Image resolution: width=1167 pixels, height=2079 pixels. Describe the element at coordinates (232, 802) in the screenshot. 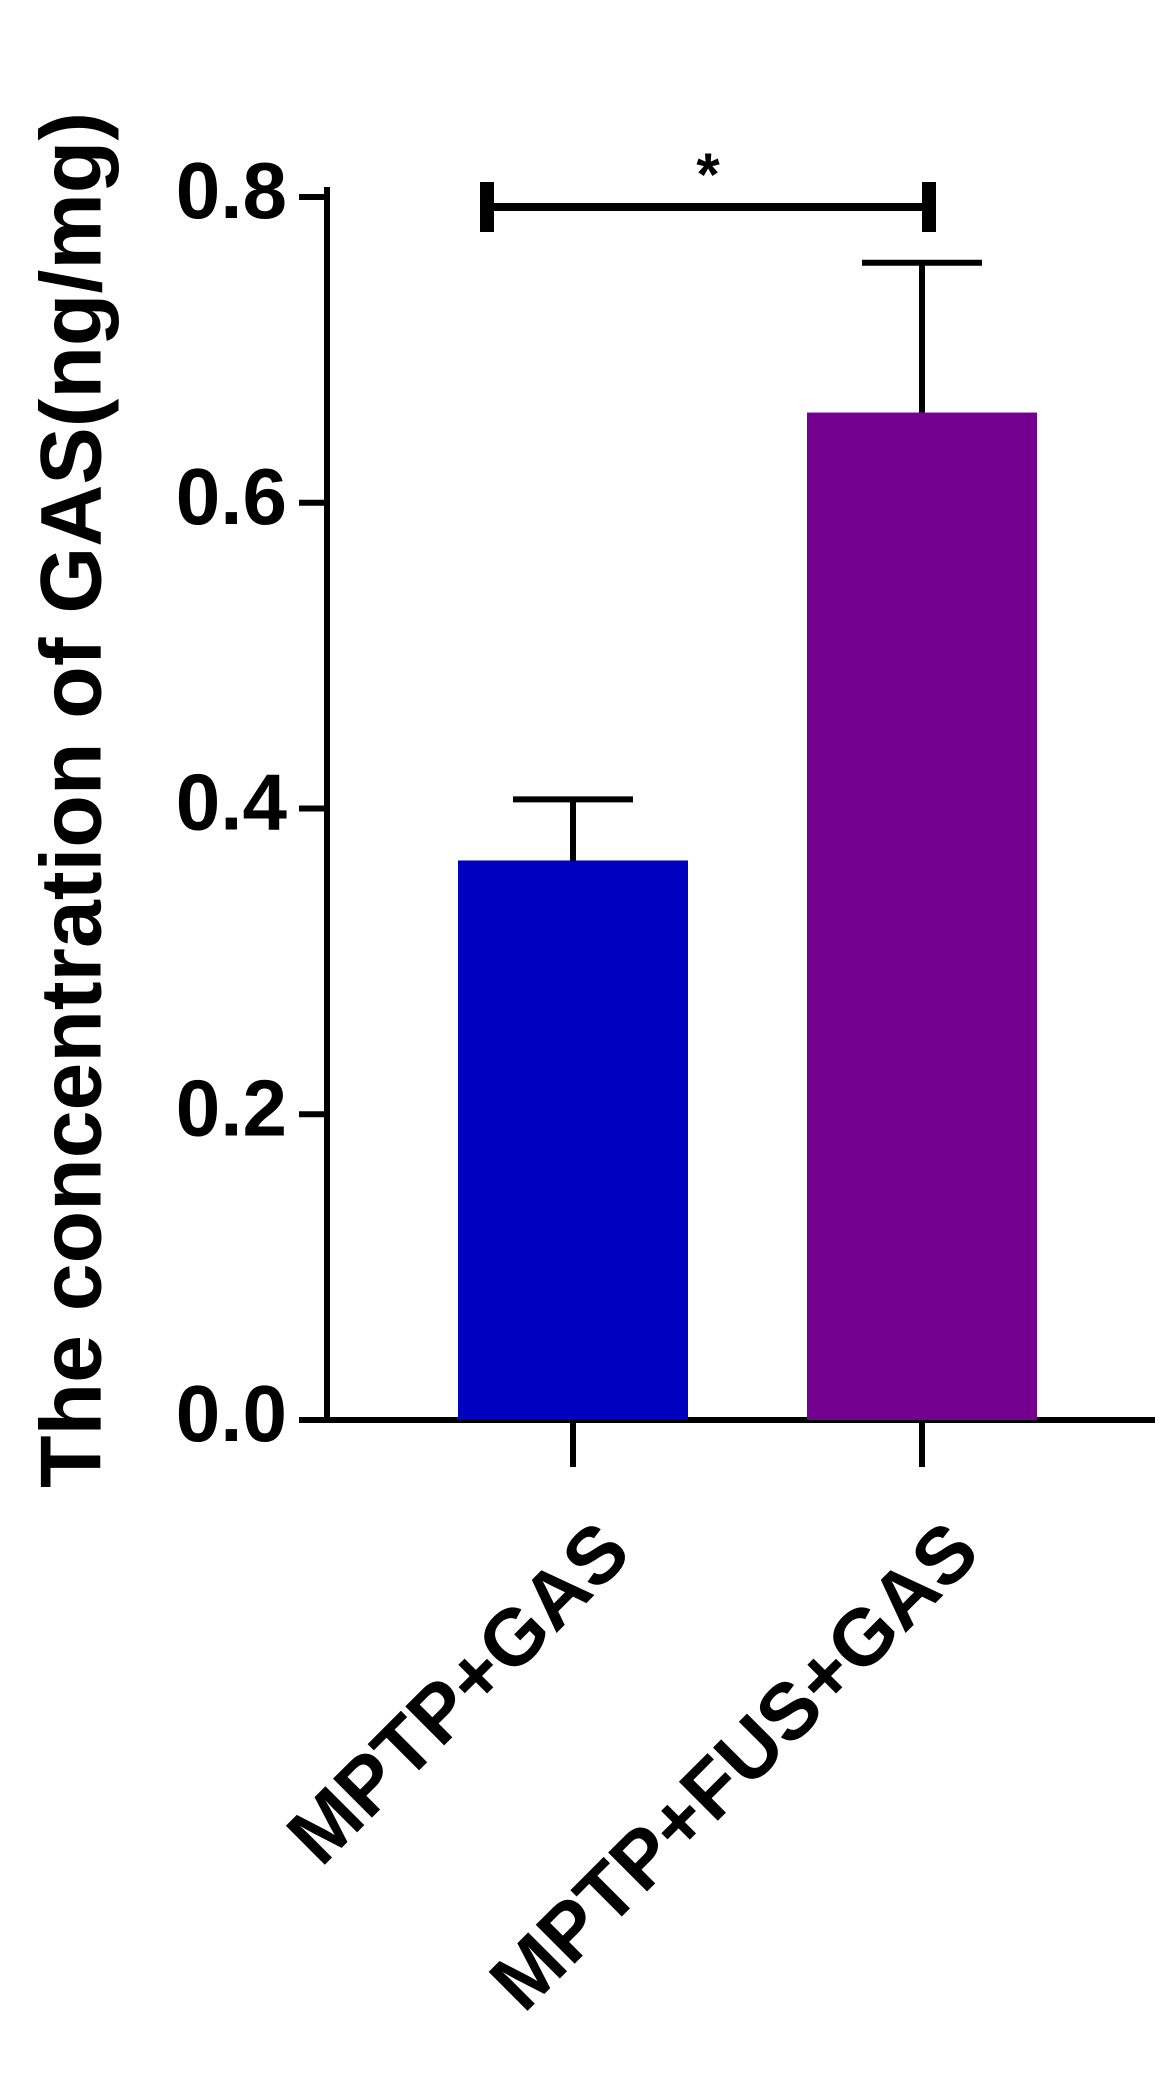

I see `y-tick-label: 0.4` at that location.